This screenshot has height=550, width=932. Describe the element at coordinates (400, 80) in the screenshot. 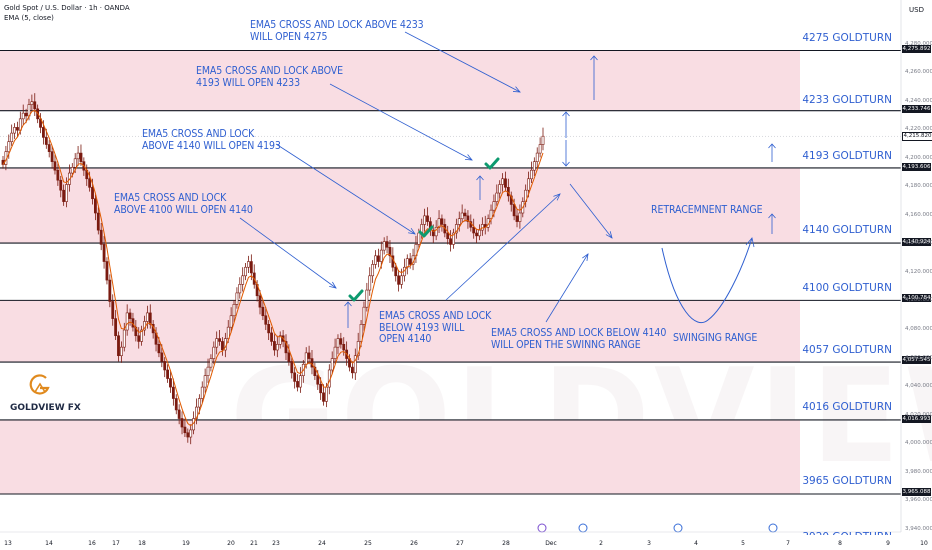

I see `pink-zone` at that location.